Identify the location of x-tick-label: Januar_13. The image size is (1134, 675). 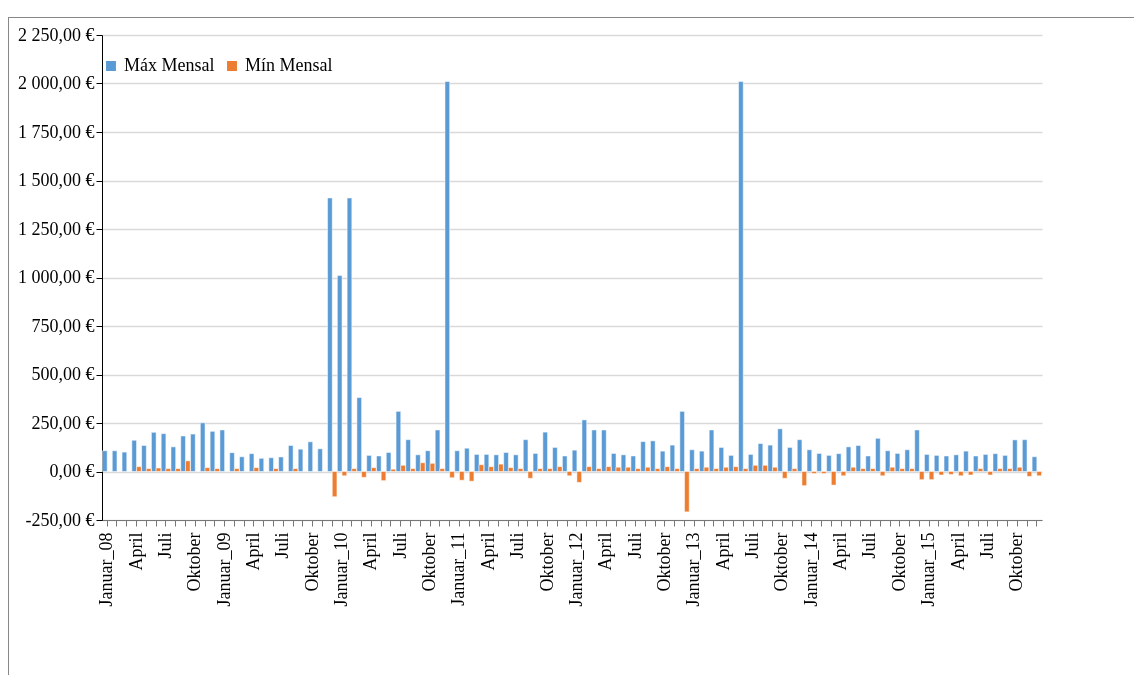
(693, 569).